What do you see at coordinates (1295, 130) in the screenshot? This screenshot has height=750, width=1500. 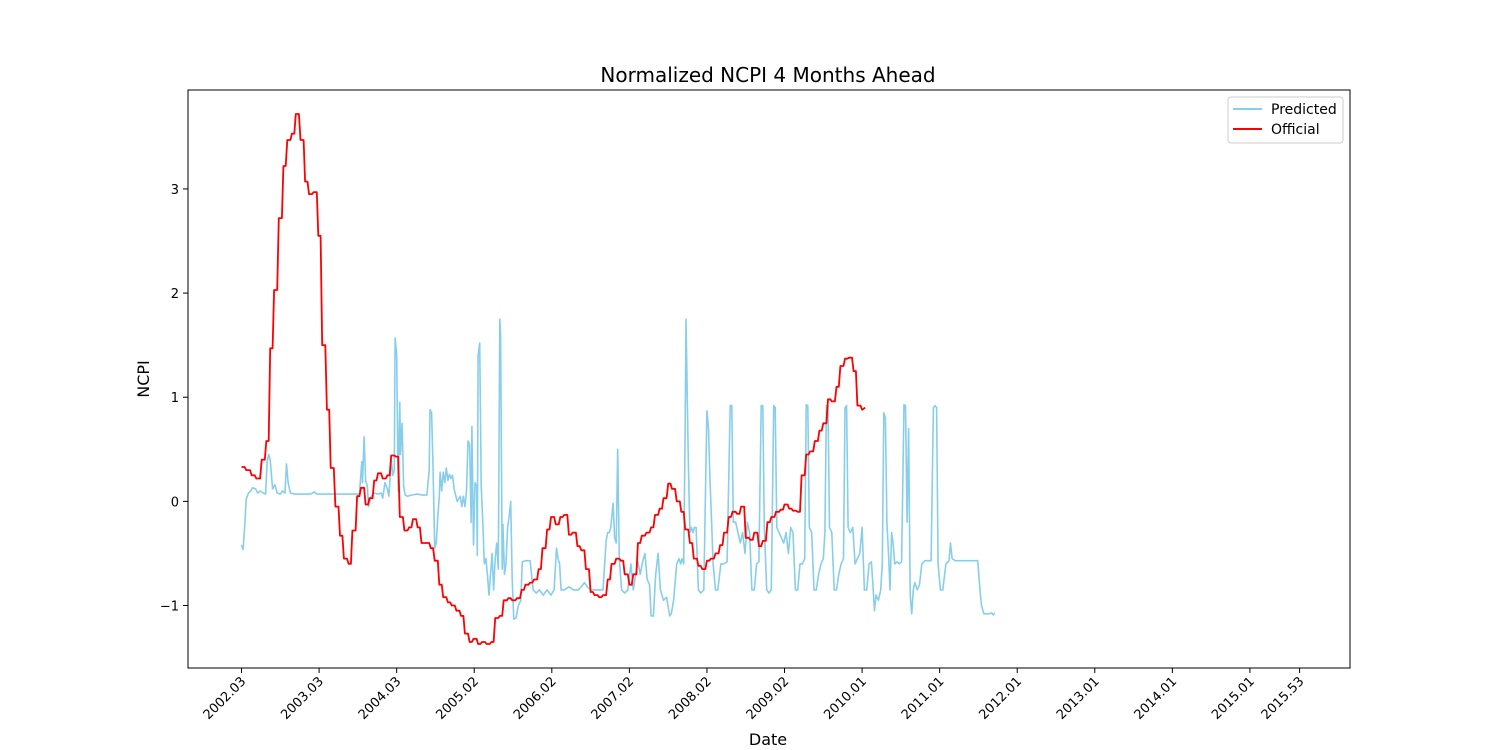 I see `legend-label-official: Official` at bounding box center [1295, 130].